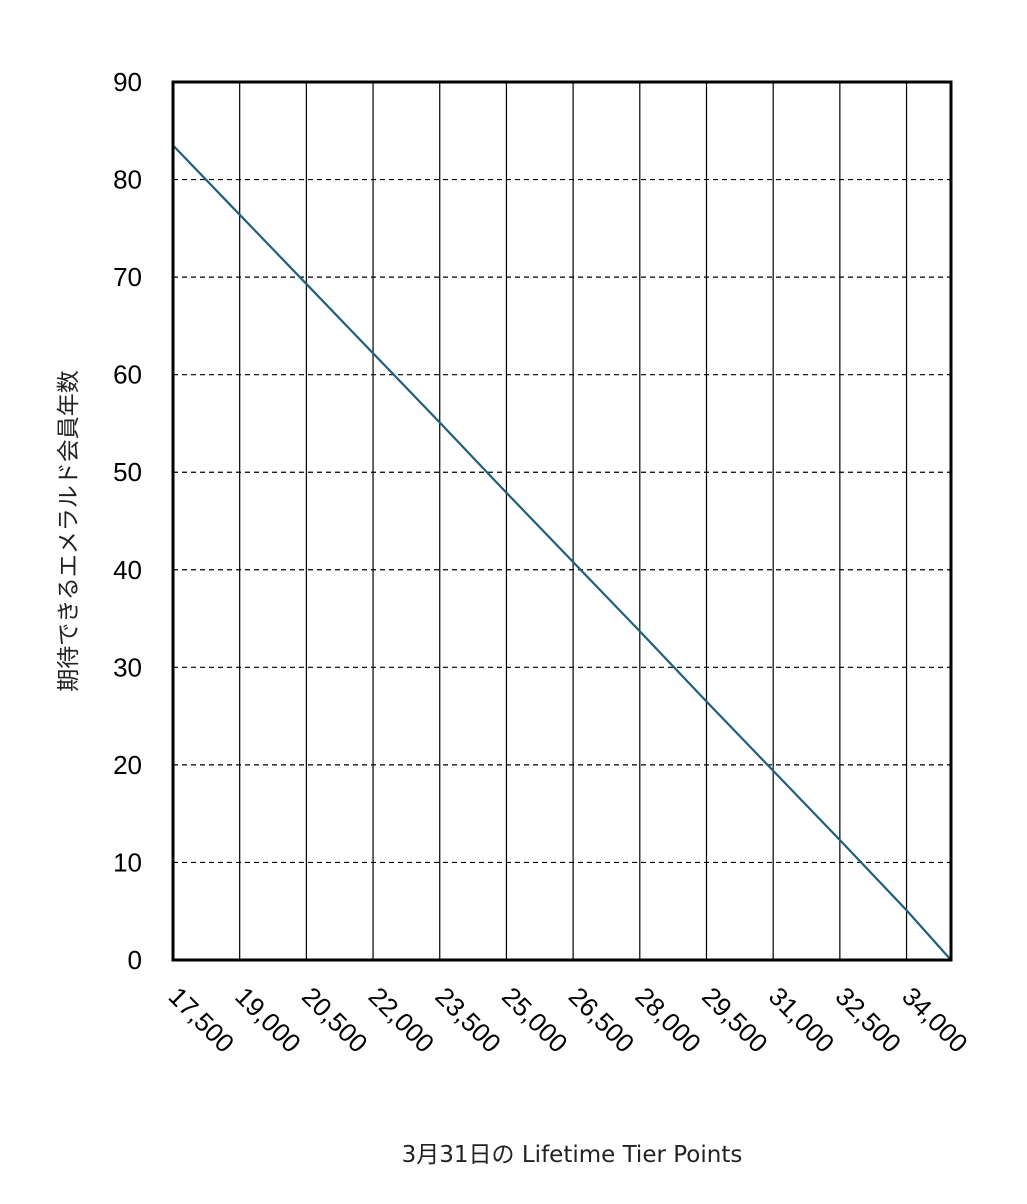 This screenshot has height=1204, width=1027. What do you see at coordinates (934, 1019) in the screenshot?
I see `x-tick-label: 34,000` at bounding box center [934, 1019].